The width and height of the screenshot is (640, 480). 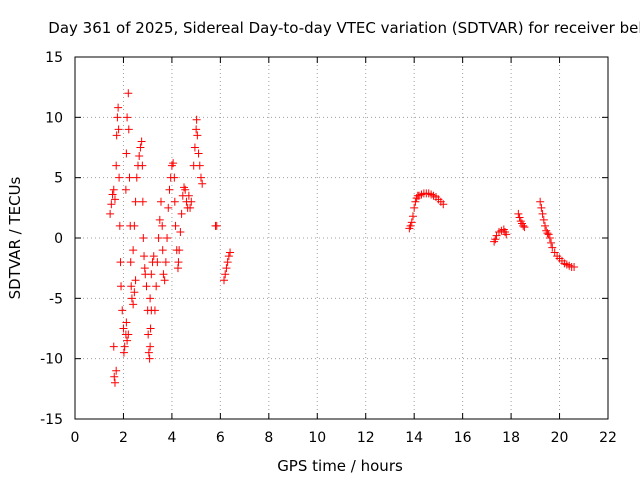 I want to click on y-tick-label: 10, so click(x=54, y=118).